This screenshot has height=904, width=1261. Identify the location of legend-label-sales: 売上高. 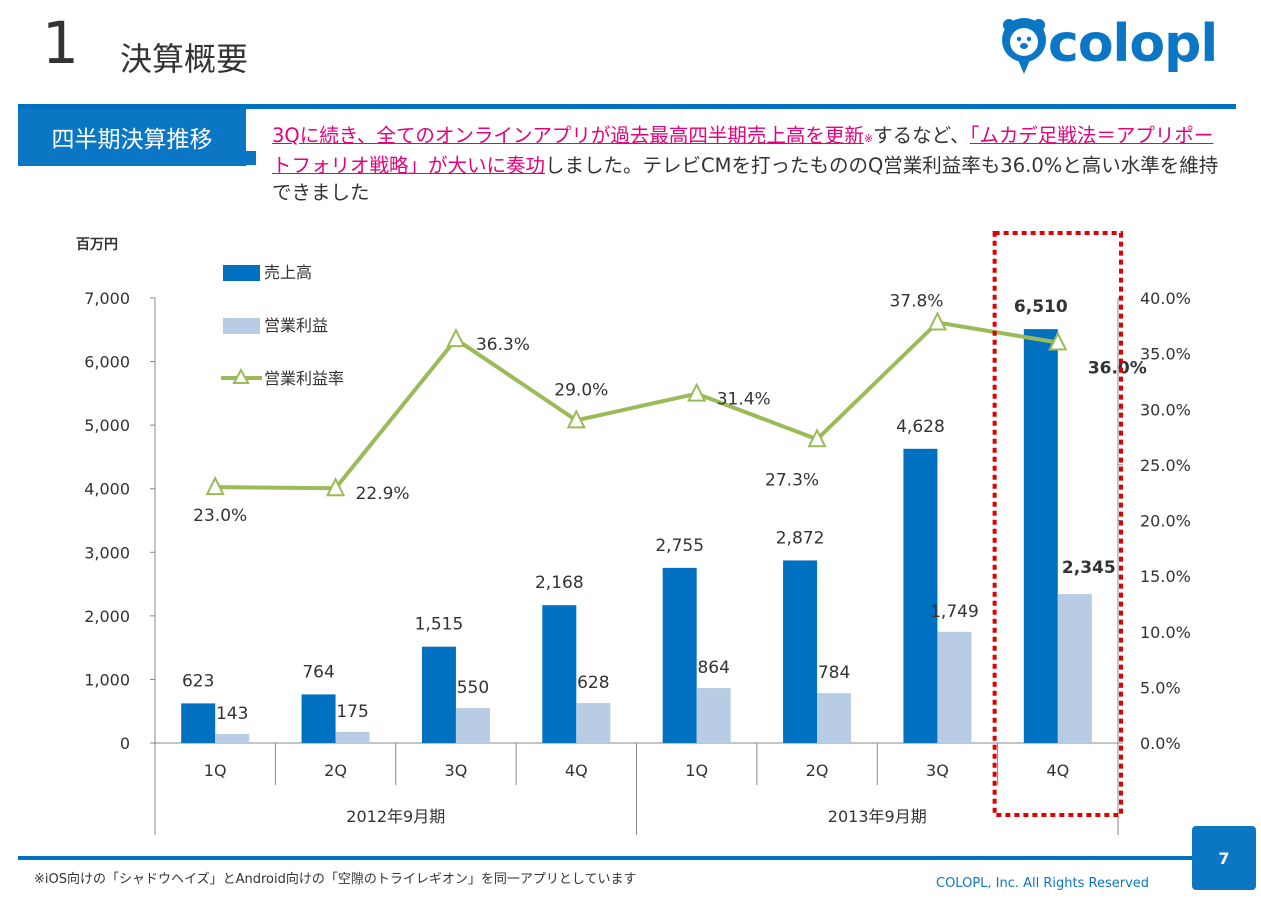
(288, 272).